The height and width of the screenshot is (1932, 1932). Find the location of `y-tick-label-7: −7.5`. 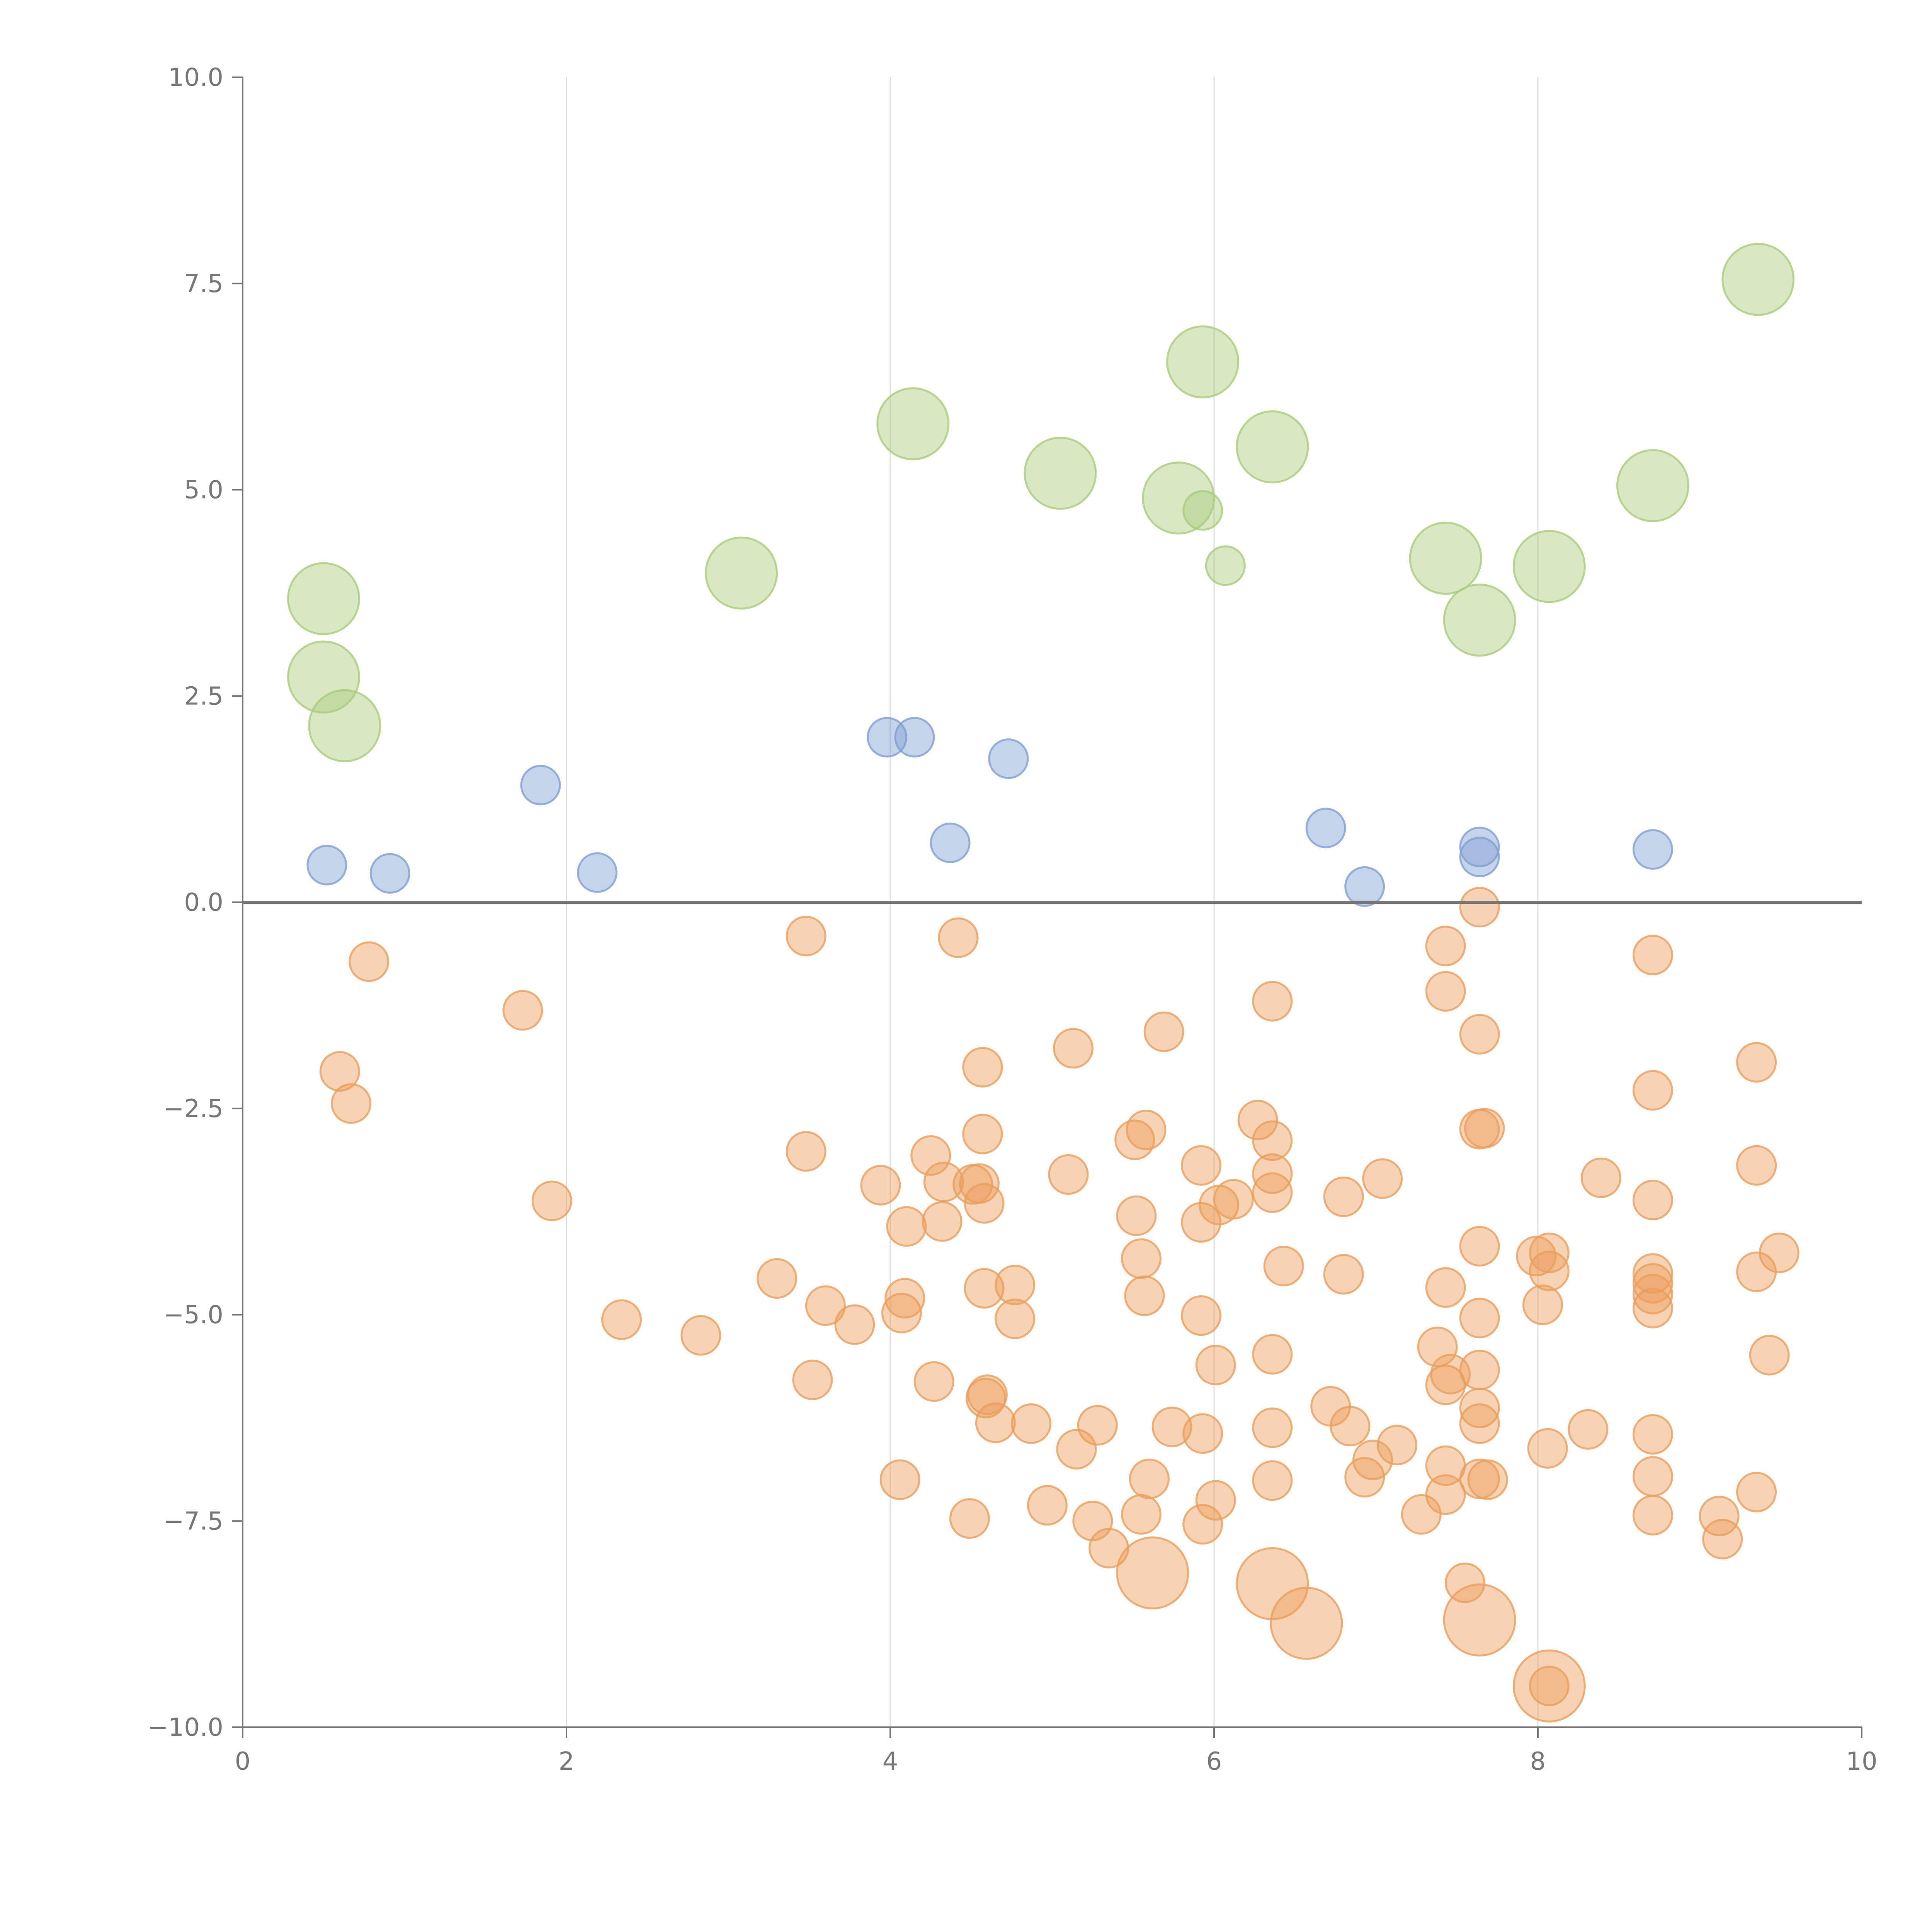

y-tick-label-7: −7.5 is located at coordinates (193, 1522).